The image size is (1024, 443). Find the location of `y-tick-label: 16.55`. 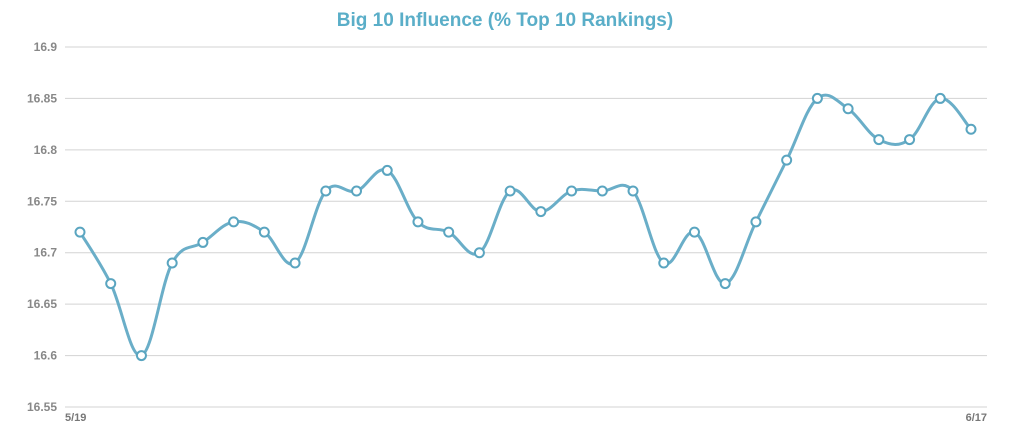

y-tick-label: 16.55 is located at coordinates (42, 407).